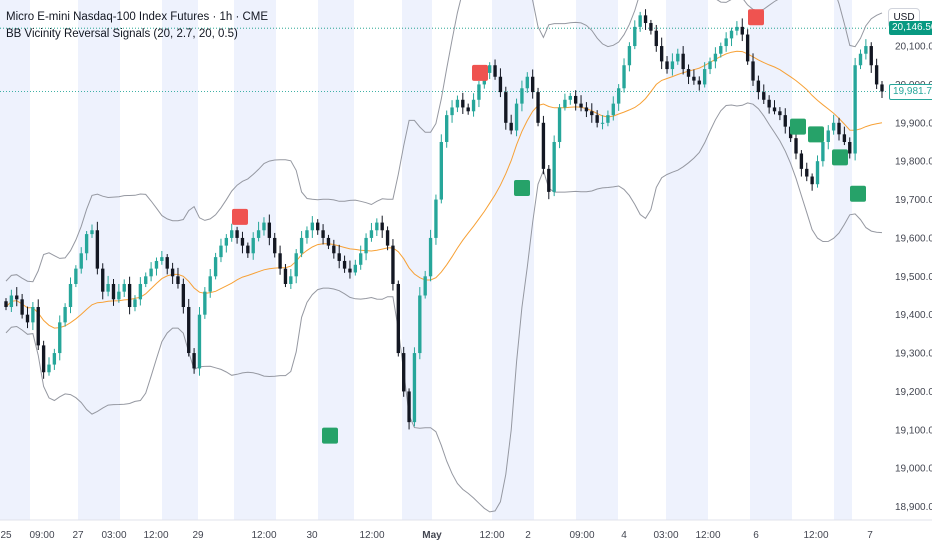 The height and width of the screenshot is (550, 932). Describe the element at coordinates (913, 507) in the screenshot. I see `price-axis-label: 18,900.00` at that location.